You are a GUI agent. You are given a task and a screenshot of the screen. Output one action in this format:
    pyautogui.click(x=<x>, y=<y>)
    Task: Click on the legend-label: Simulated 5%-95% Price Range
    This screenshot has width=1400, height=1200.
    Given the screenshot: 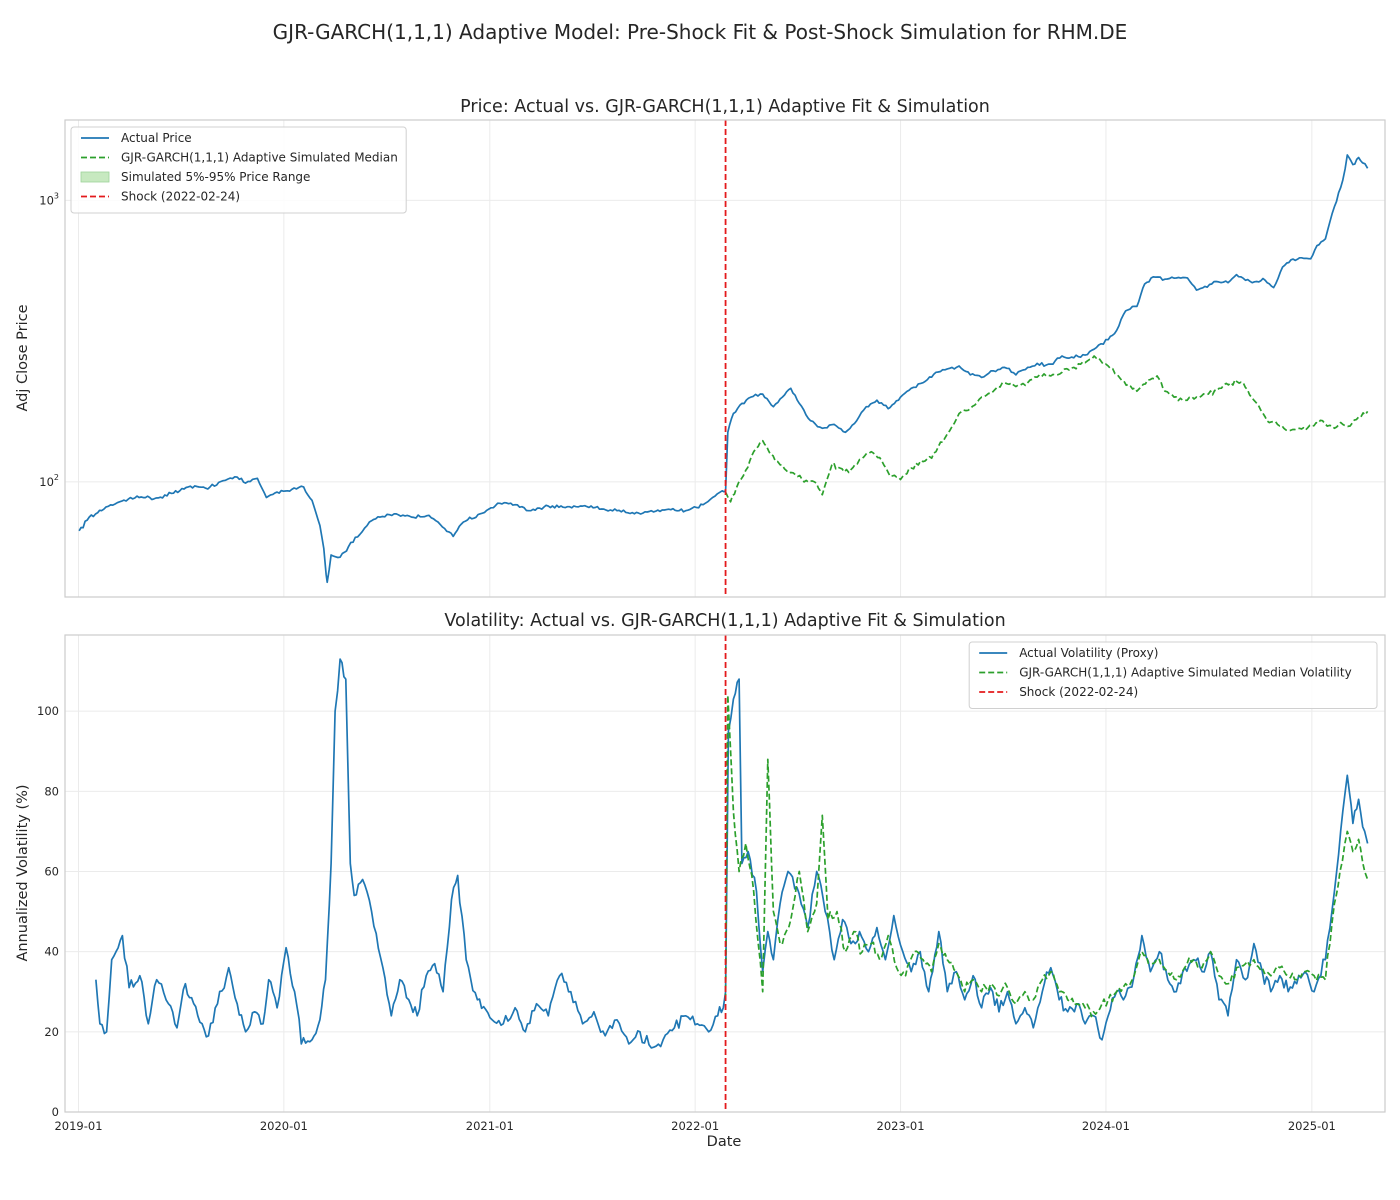 What is the action you would take?
    pyautogui.click(x=215, y=177)
    